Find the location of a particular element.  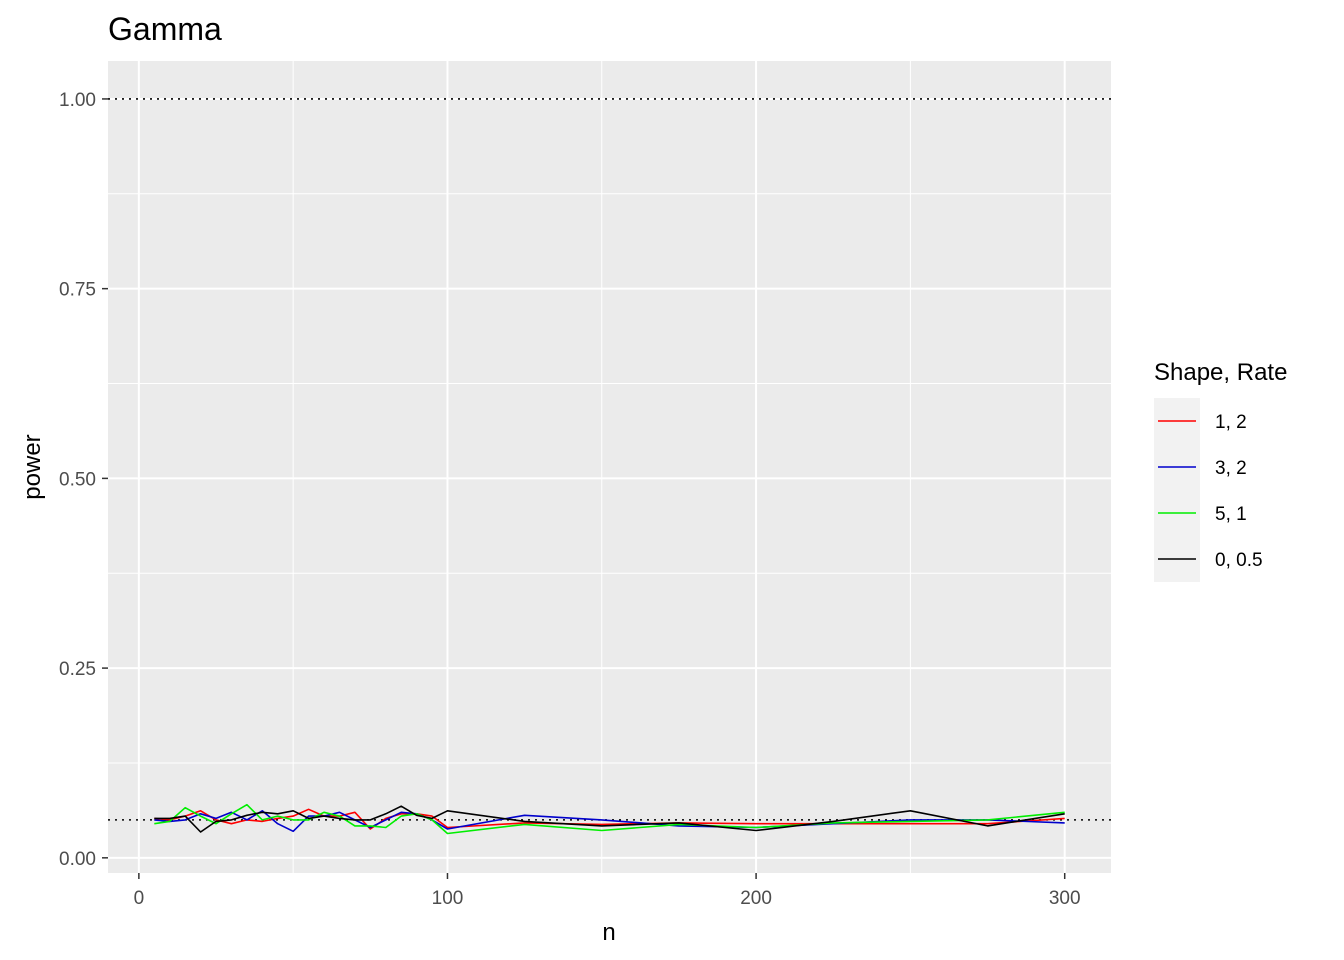

legend: Shape, Rate 1, 2 3, 2 5, 1 0, 0.5 is located at coordinates (1220, 470).